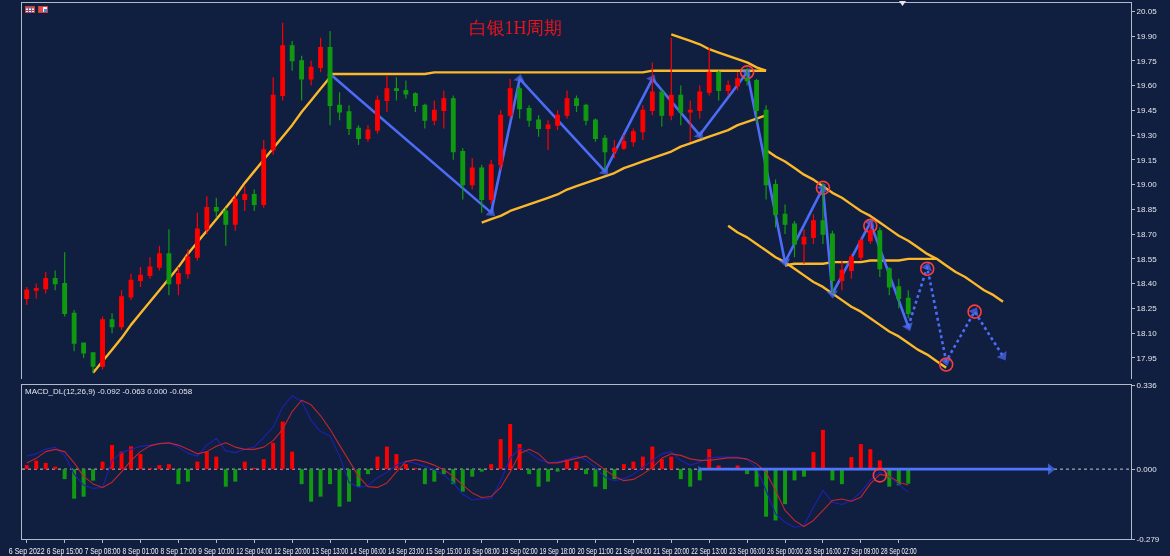 This screenshot has height=556, width=1170. What do you see at coordinates (1147, 36) in the screenshot?
I see `y-tick-label: 19.90` at bounding box center [1147, 36].